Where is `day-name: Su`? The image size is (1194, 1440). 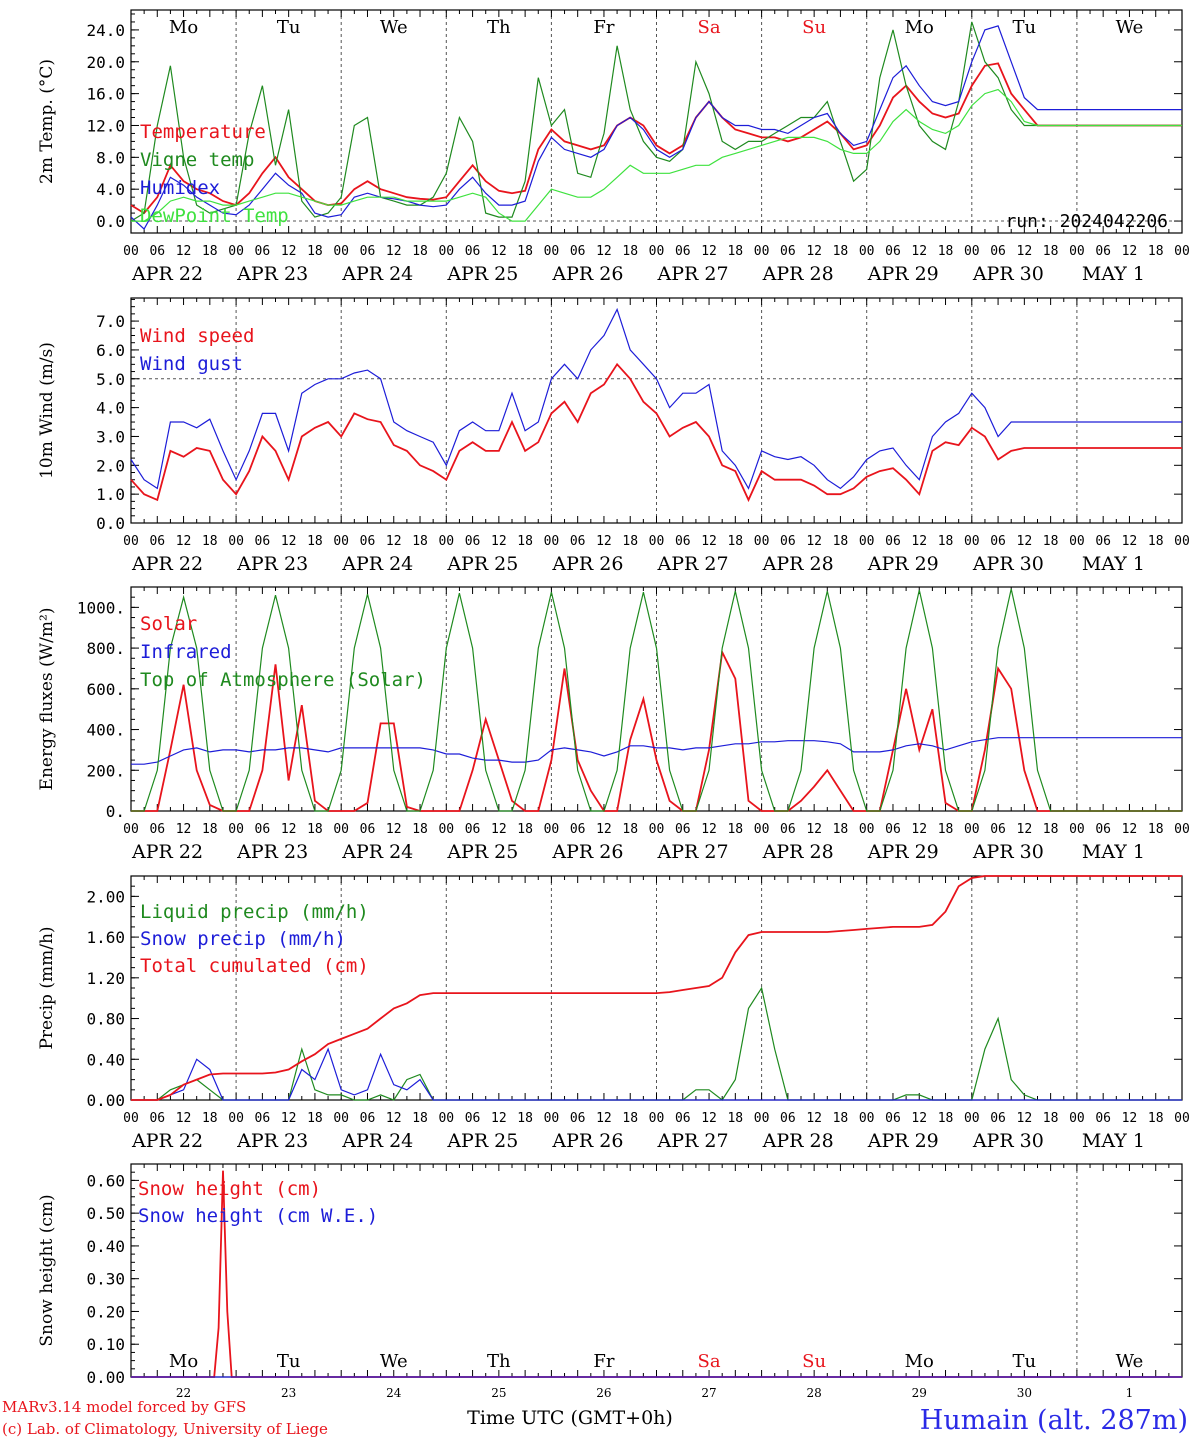 day-name: Su is located at coordinates (814, 1361).